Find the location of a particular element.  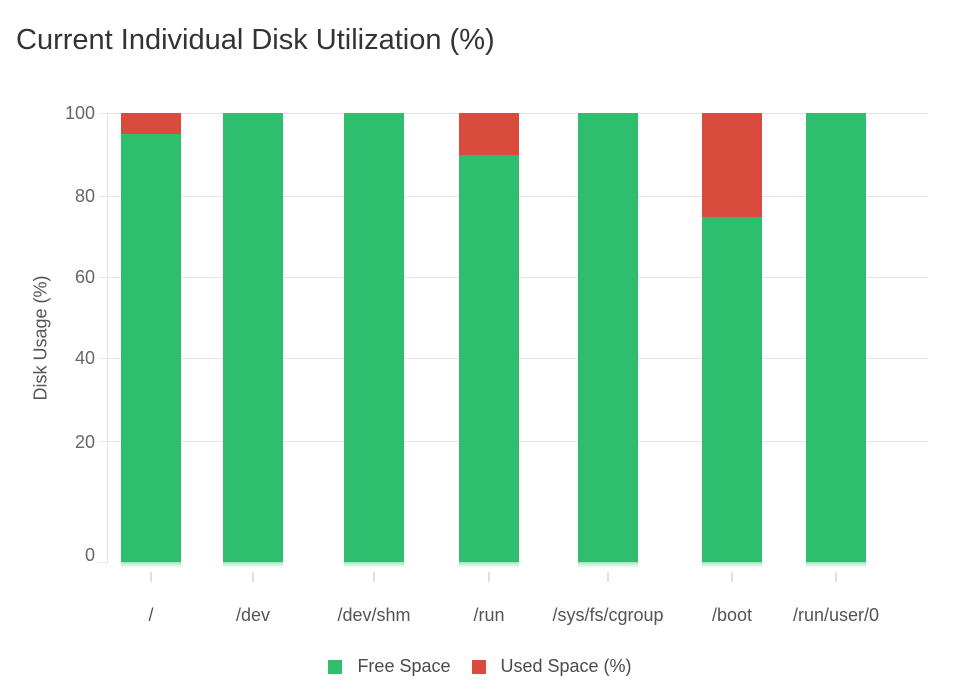

bar-/dev is located at coordinates (253, 340).